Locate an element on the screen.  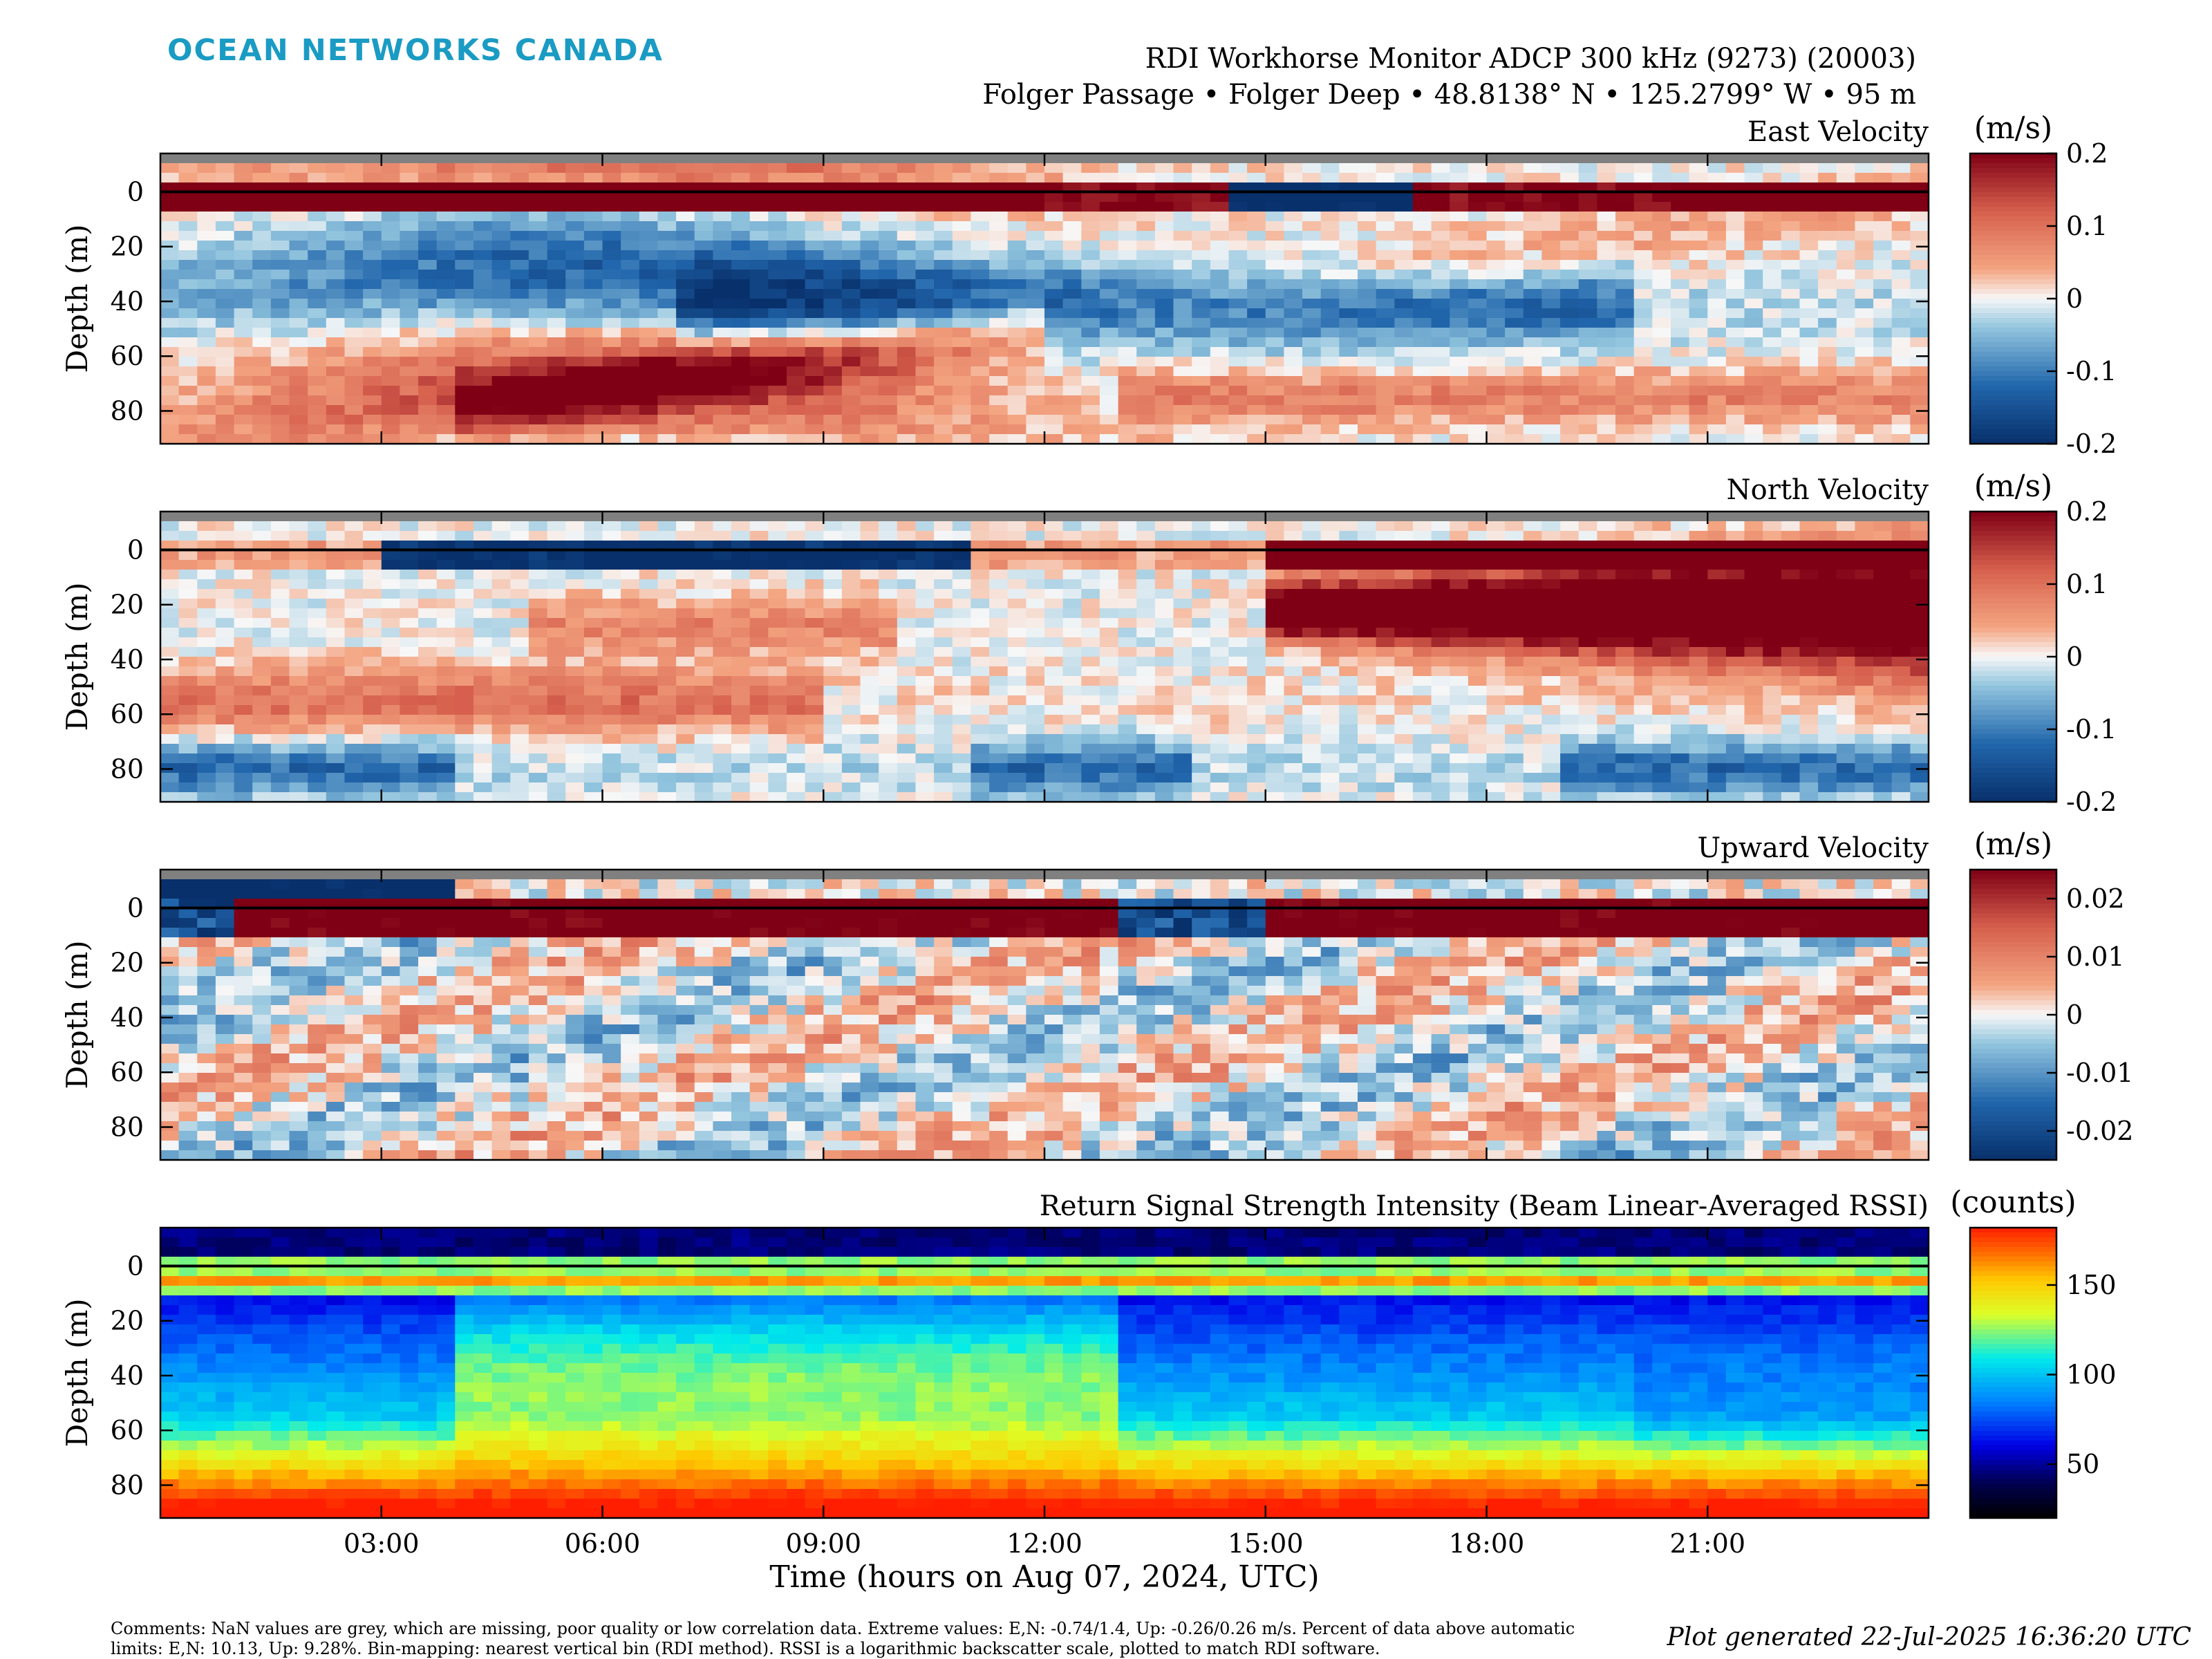
colorbar-step is located at coordinates (2013, 229).